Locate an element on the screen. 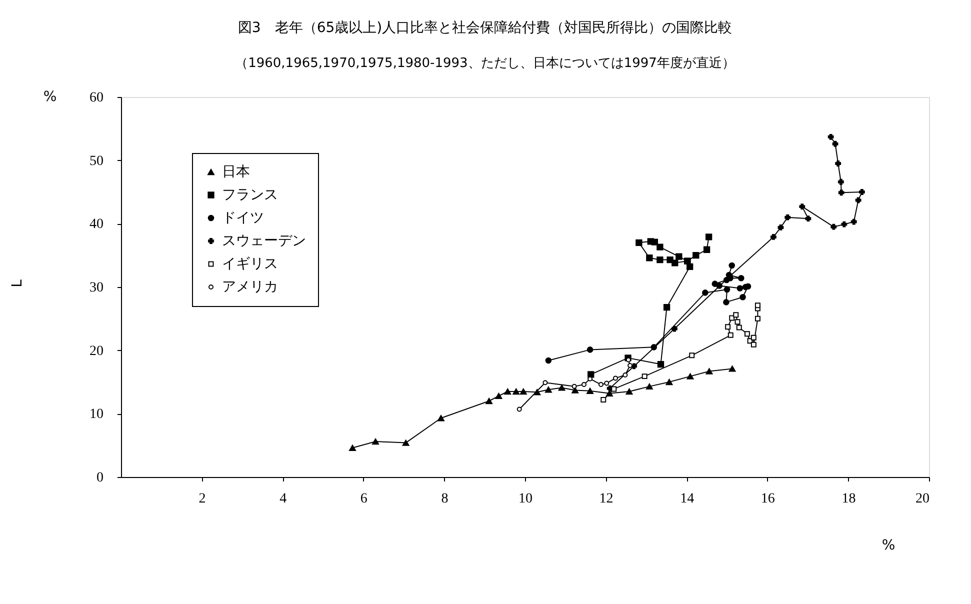 This screenshot has width=971, height=604. x-tick-label: 20 is located at coordinates (923, 499).